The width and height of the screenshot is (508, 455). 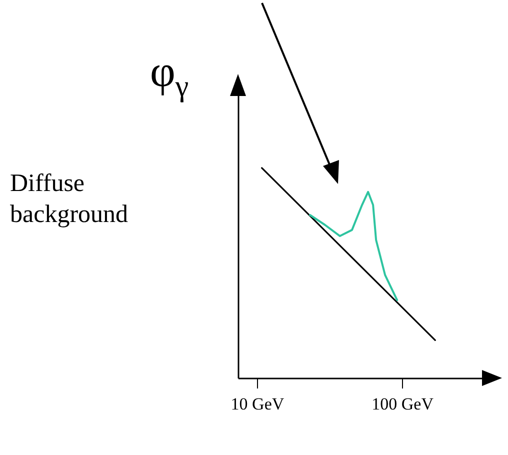 I want to click on text: Diffuse background, so click(x=70, y=199).